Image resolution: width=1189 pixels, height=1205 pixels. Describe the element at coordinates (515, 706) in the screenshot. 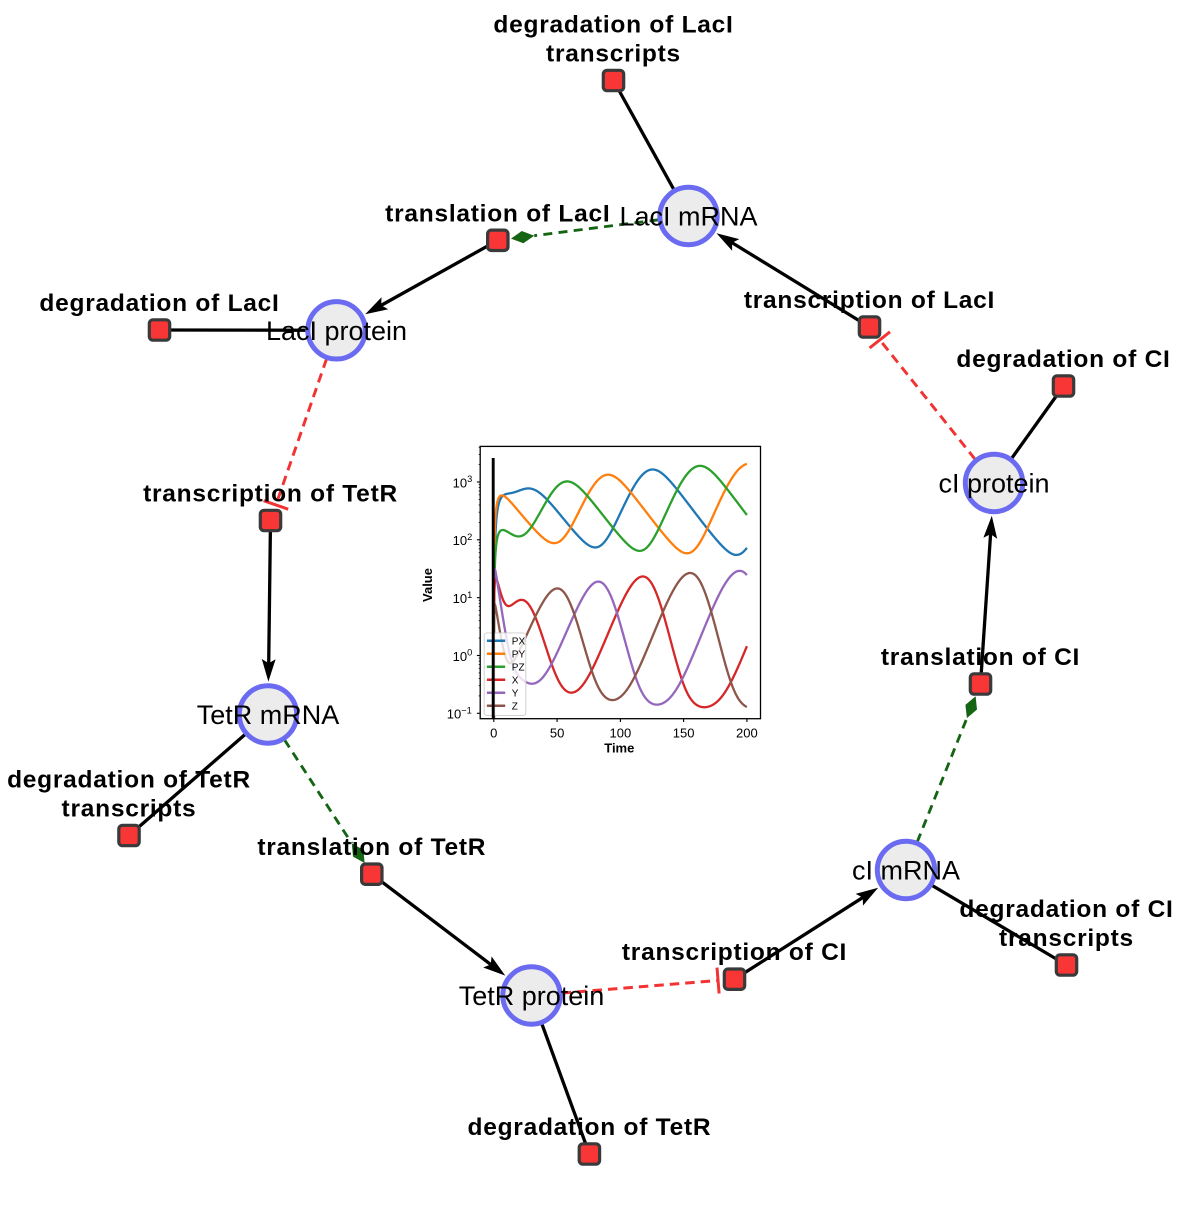

I see `svg-text: Z` at that location.